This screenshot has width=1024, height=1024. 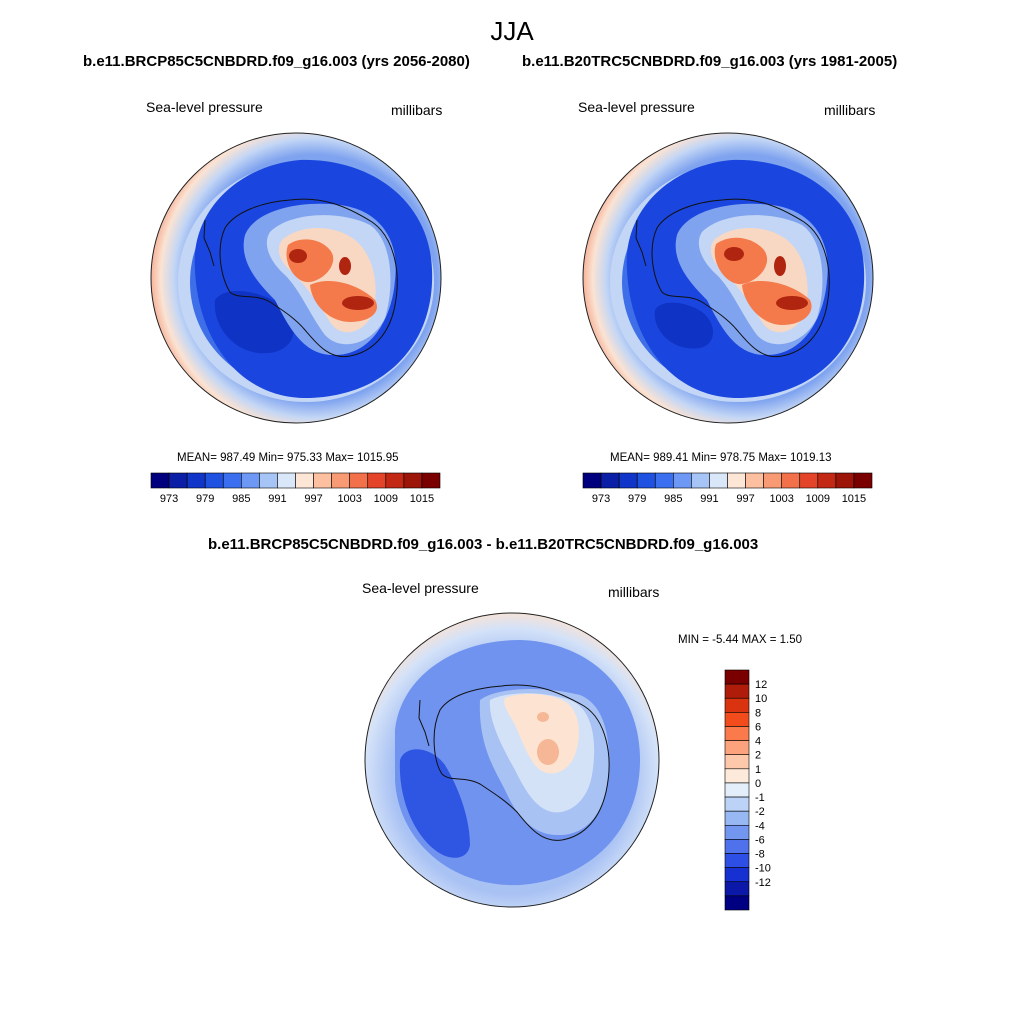 What do you see at coordinates (601, 499) in the screenshot?
I see `colorbar-tick-label: 973` at bounding box center [601, 499].